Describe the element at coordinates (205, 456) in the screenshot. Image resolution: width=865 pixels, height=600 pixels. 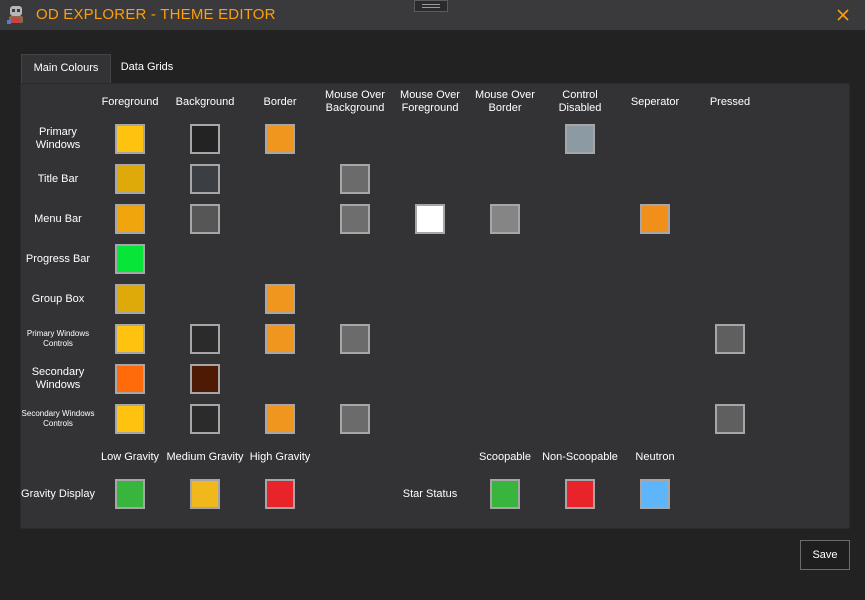
I see `gravity-header-medium-gravity: Medium Gravity` at that location.